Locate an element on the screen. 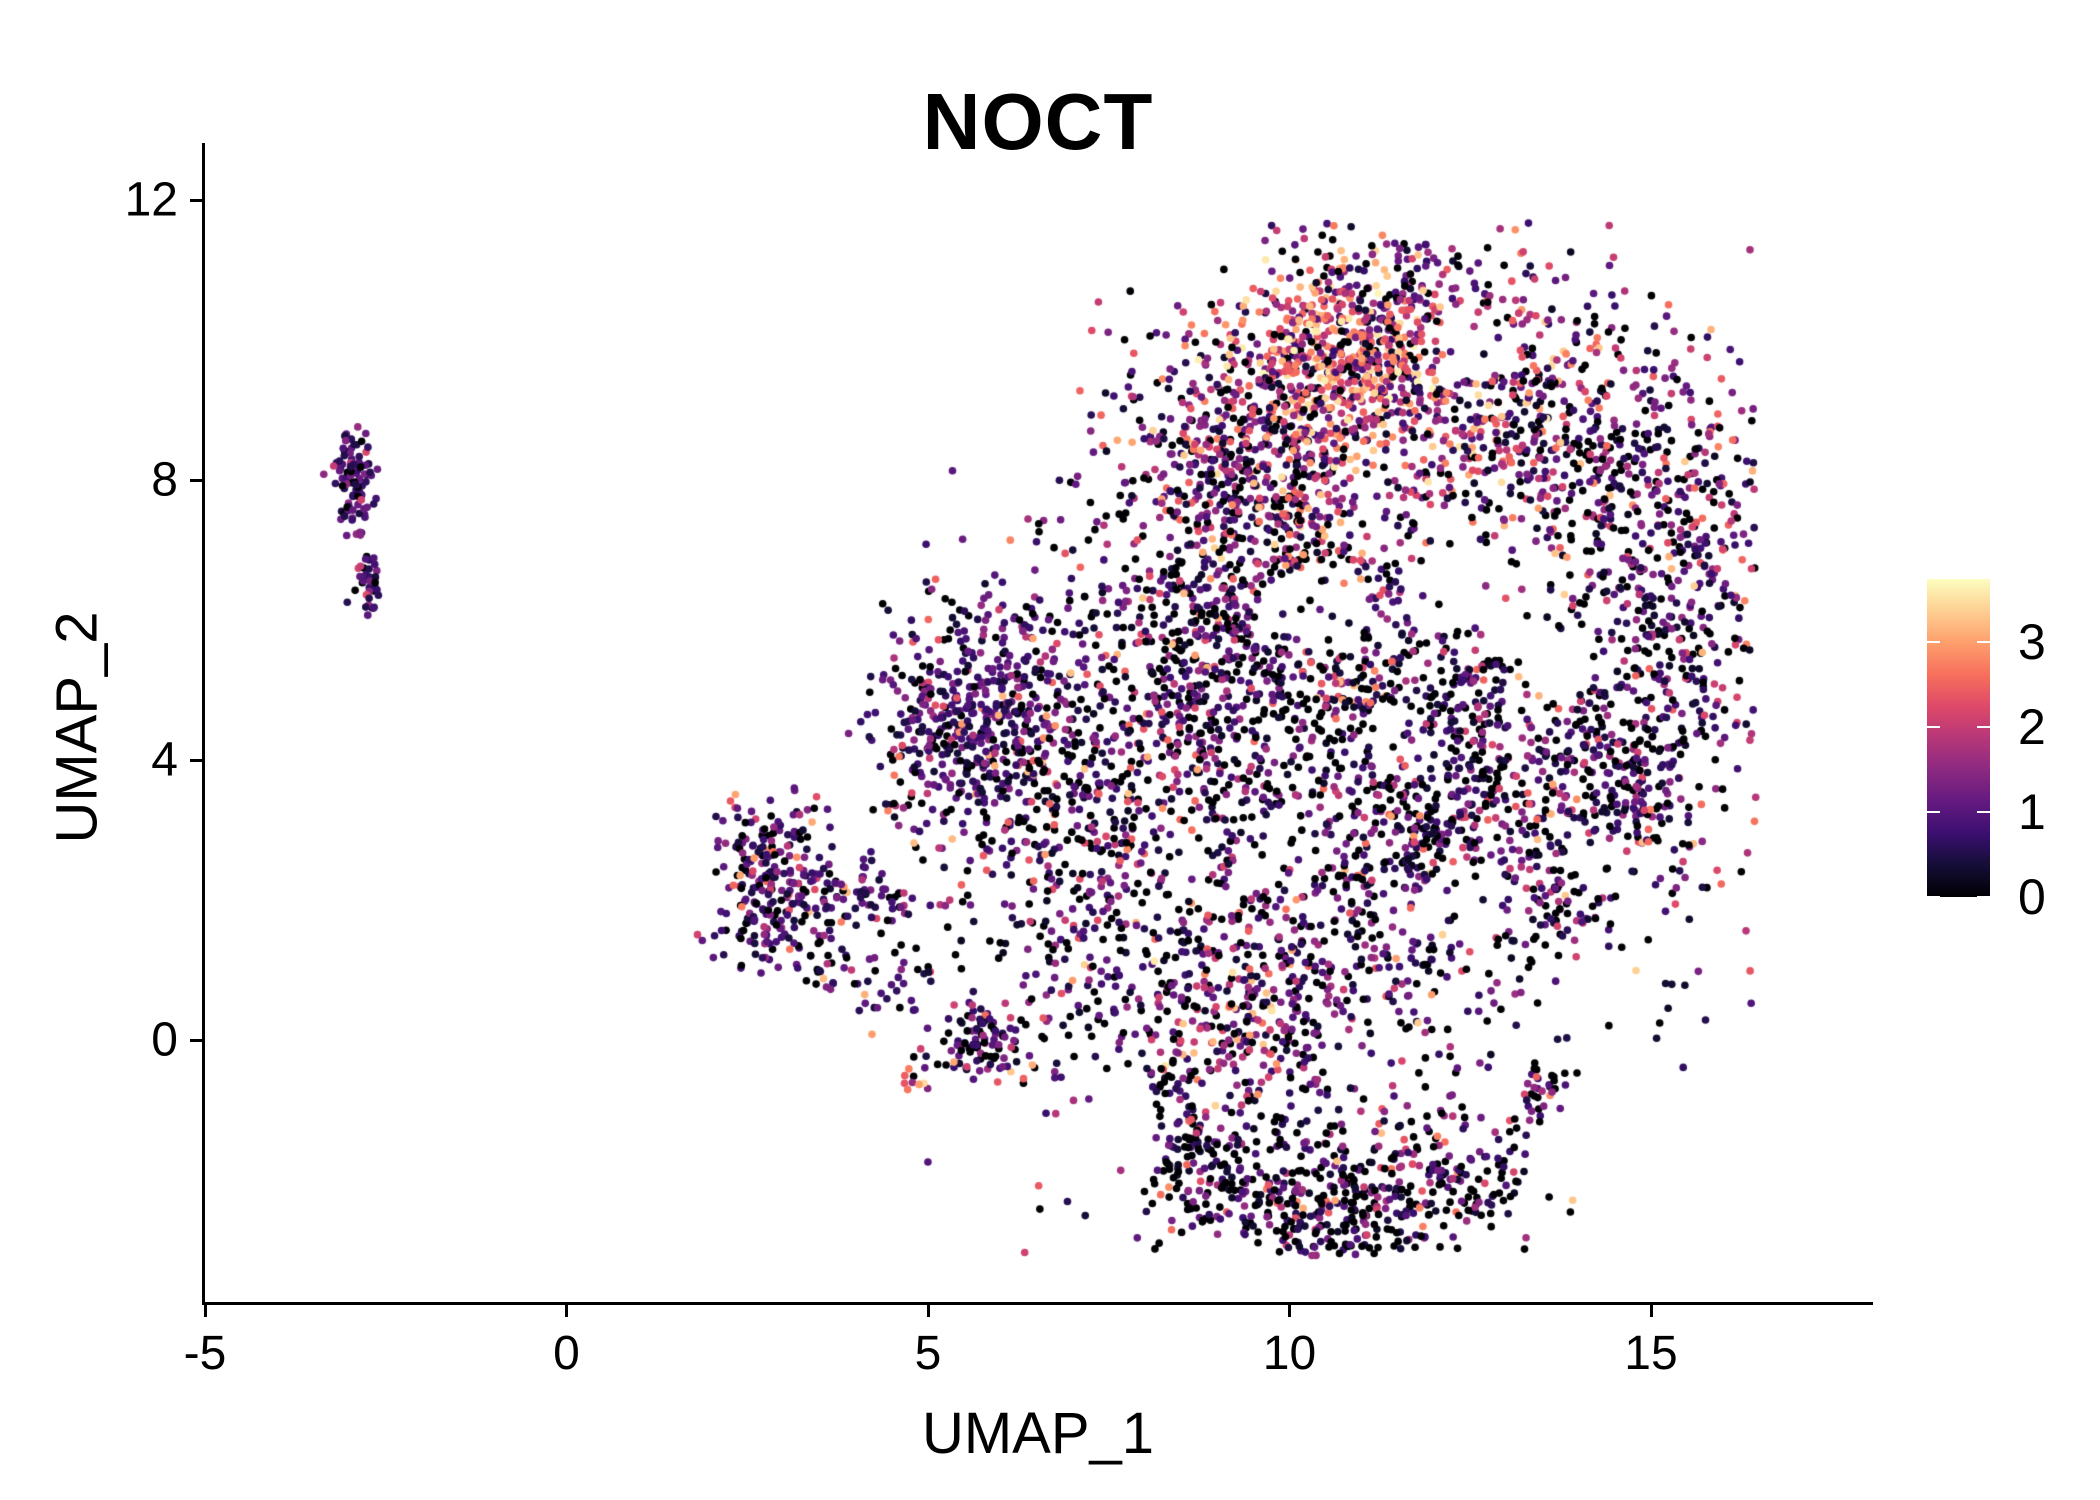  x-axis-title: UMAP_1 is located at coordinates (1038, 1433).